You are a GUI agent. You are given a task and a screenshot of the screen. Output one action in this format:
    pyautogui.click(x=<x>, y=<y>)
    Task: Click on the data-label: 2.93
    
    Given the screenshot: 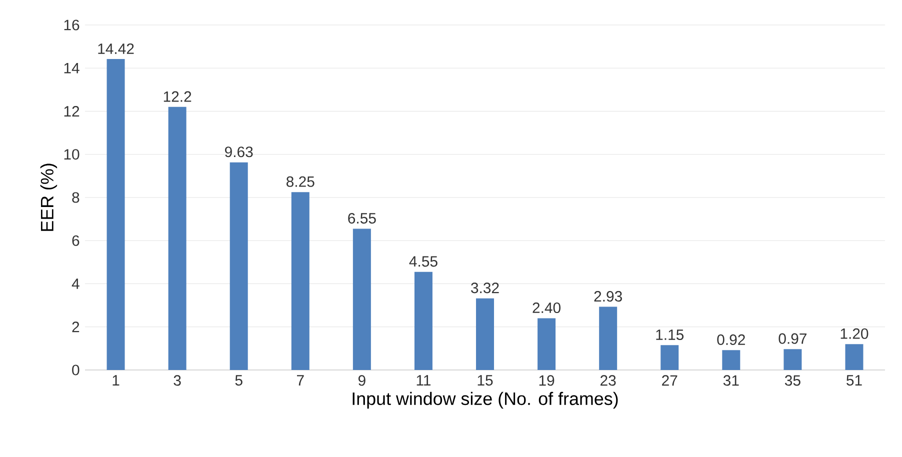 What is the action you would take?
    pyautogui.click(x=608, y=296)
    